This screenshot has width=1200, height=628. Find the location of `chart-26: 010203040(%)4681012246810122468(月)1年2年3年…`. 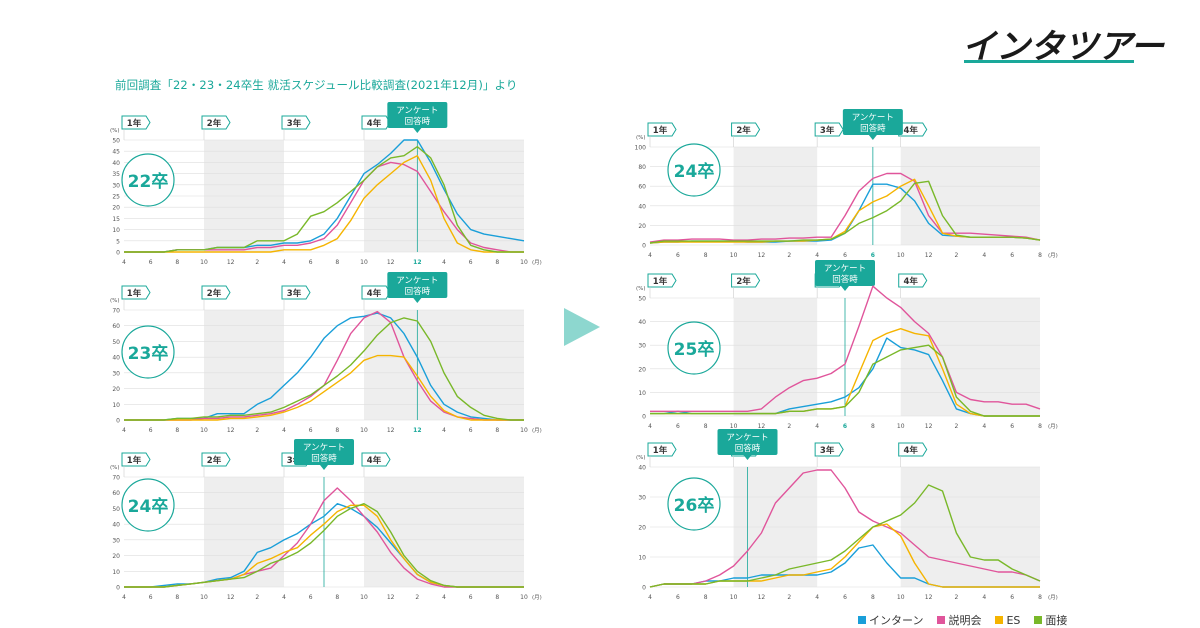

chart-26: 010203040(%)4681012246810122468(月)1年2年3年… is located at coordinates (847, 515).